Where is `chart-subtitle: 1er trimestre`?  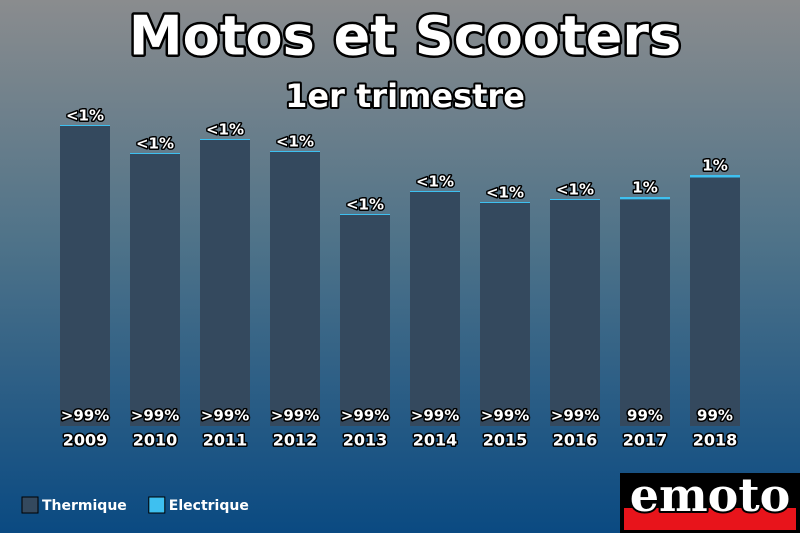
chart-subtitle: 1er trimestre is located at coordinates (405, 96).